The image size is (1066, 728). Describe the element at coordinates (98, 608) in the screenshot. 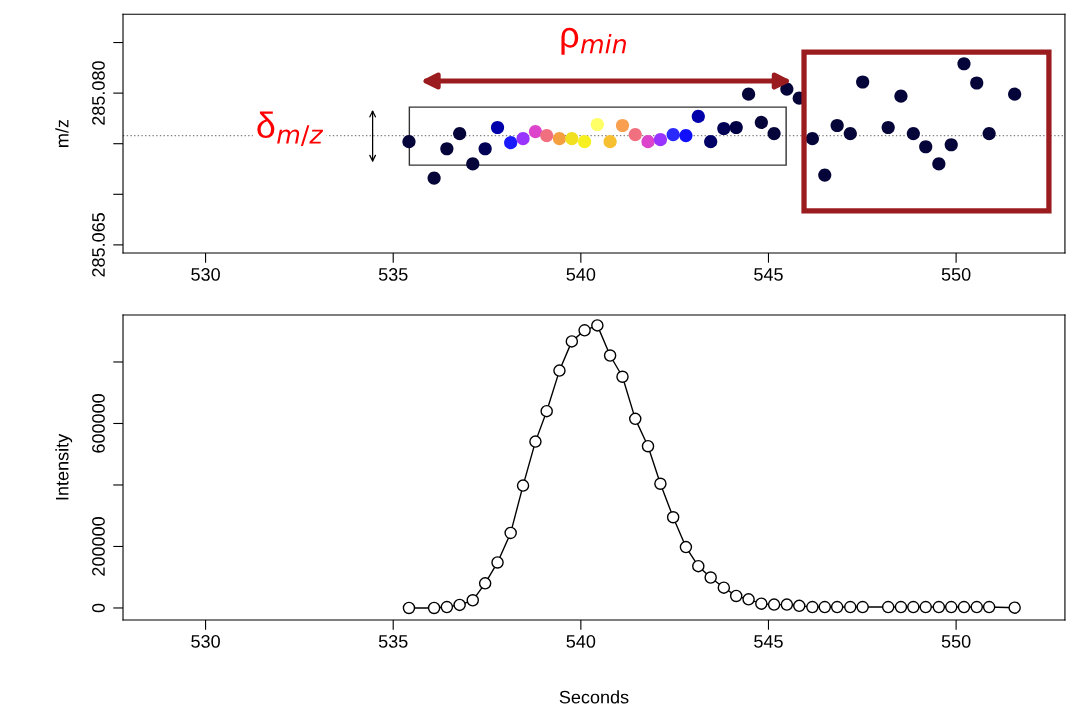

I see `y-tick-label: 0` at that location.